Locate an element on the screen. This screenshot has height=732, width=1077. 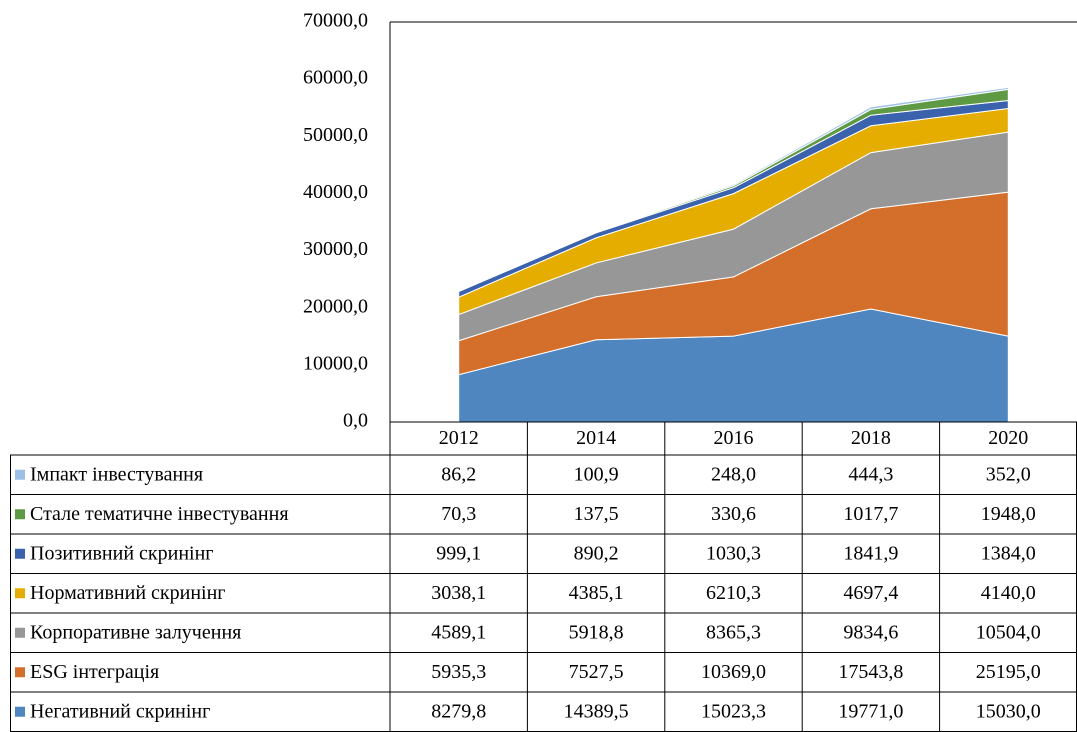
area is located at coordinates (733, 189).